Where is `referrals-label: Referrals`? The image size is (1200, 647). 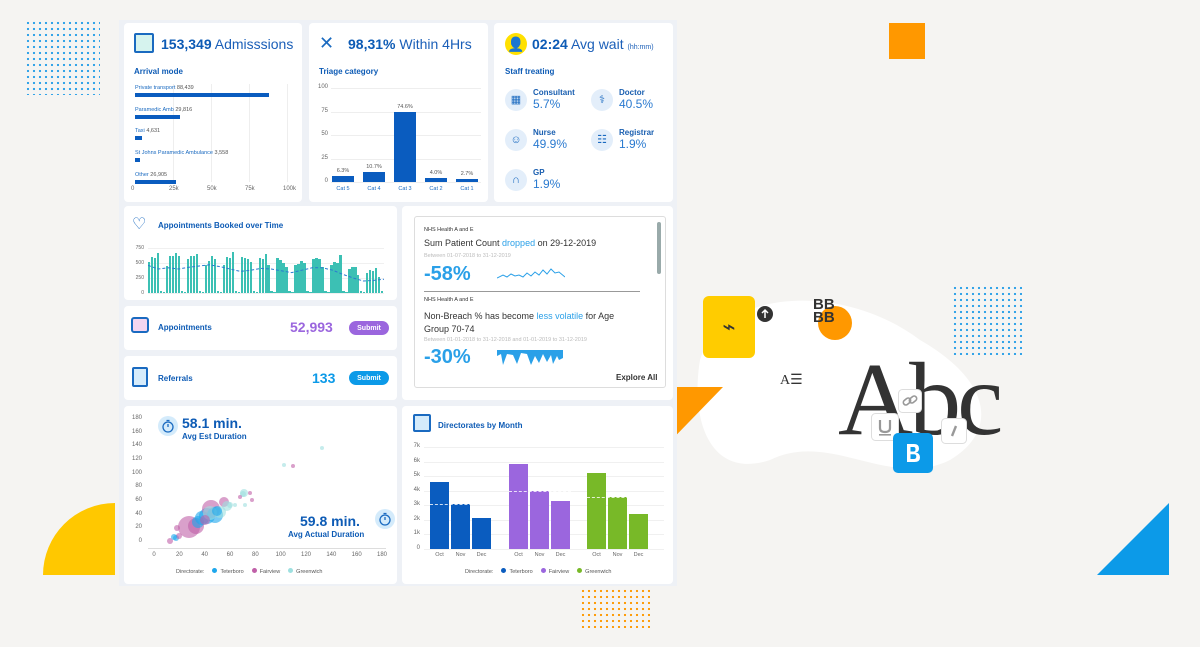 referrals-label: Referrals is located at coordinates (175, 378).